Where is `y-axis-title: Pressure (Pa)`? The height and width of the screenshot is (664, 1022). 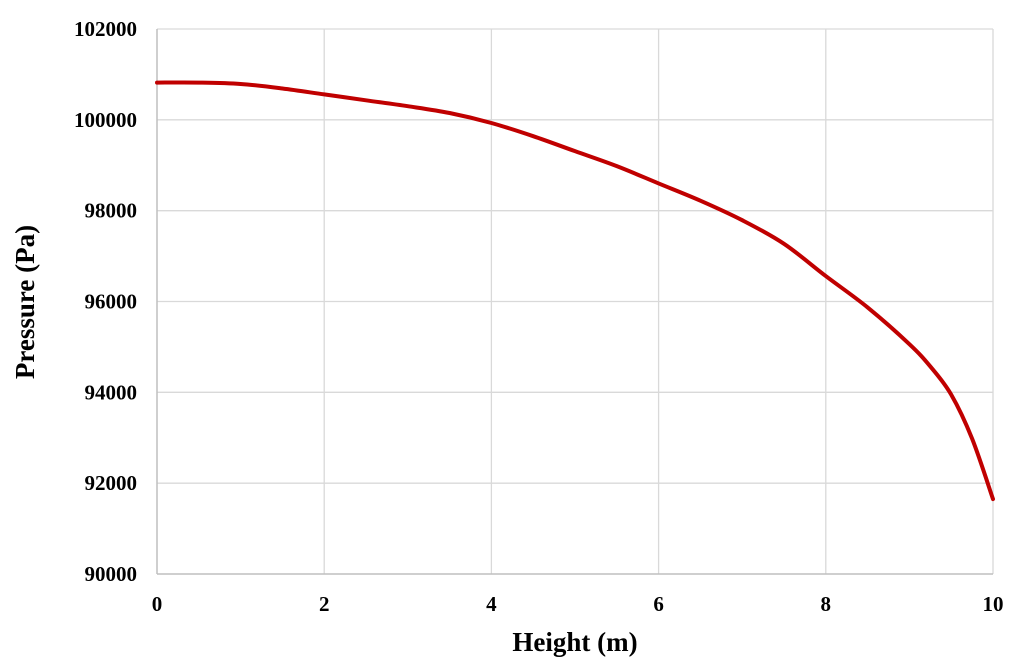 y-axis-title: Pressure (Pa) is located at coordinates (25, 302).